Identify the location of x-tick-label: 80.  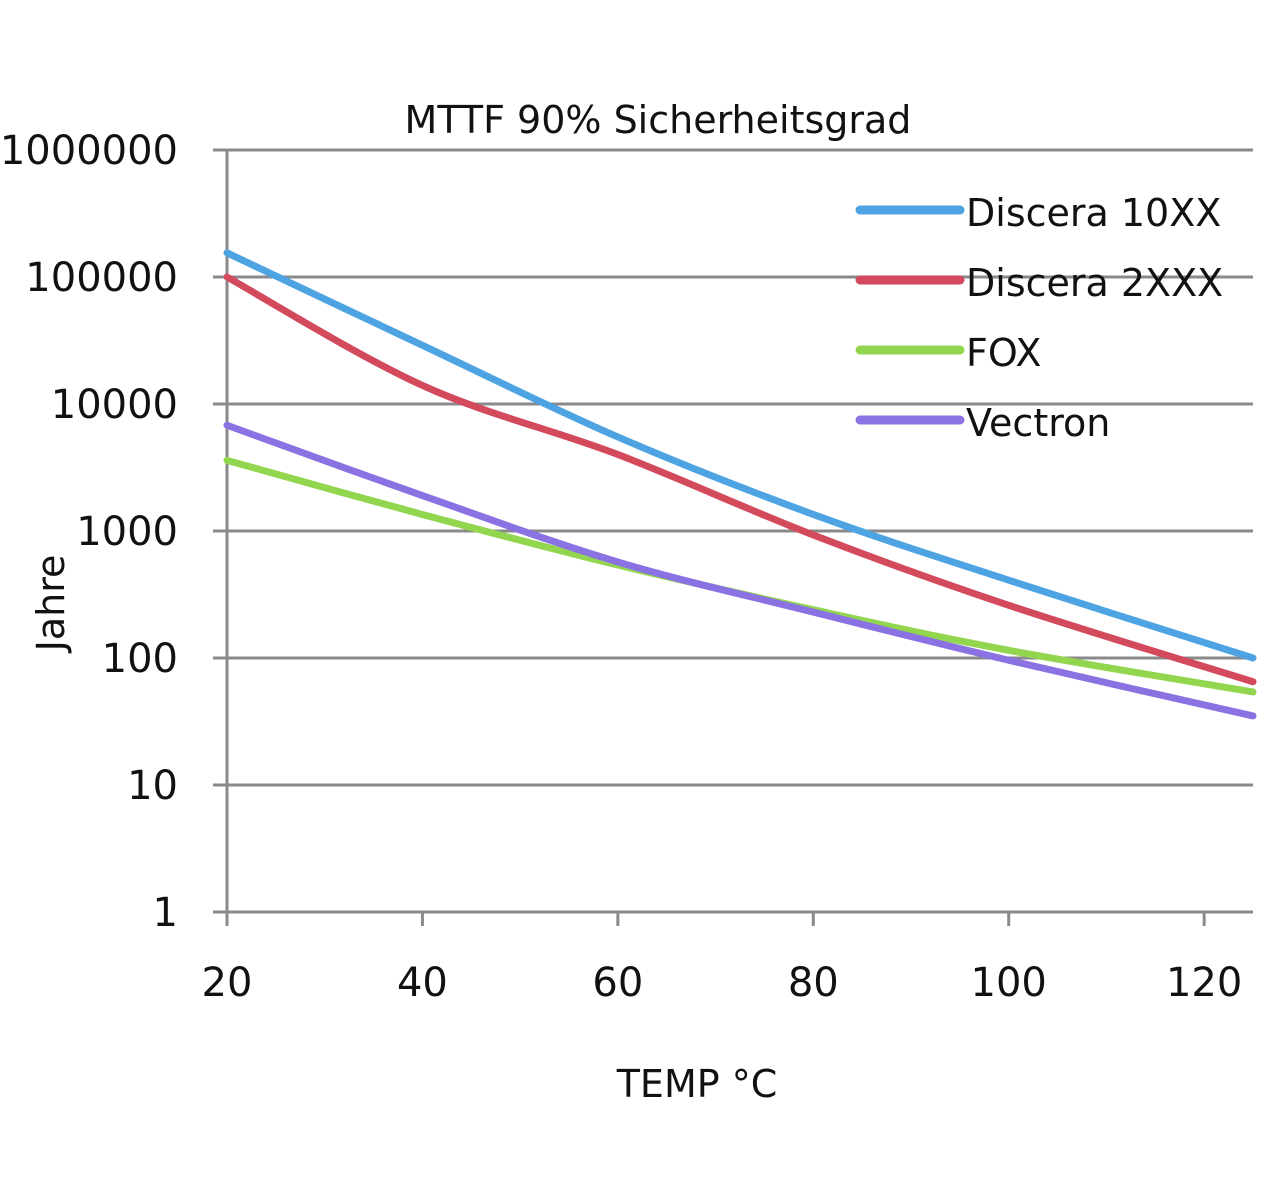
(813, 983).